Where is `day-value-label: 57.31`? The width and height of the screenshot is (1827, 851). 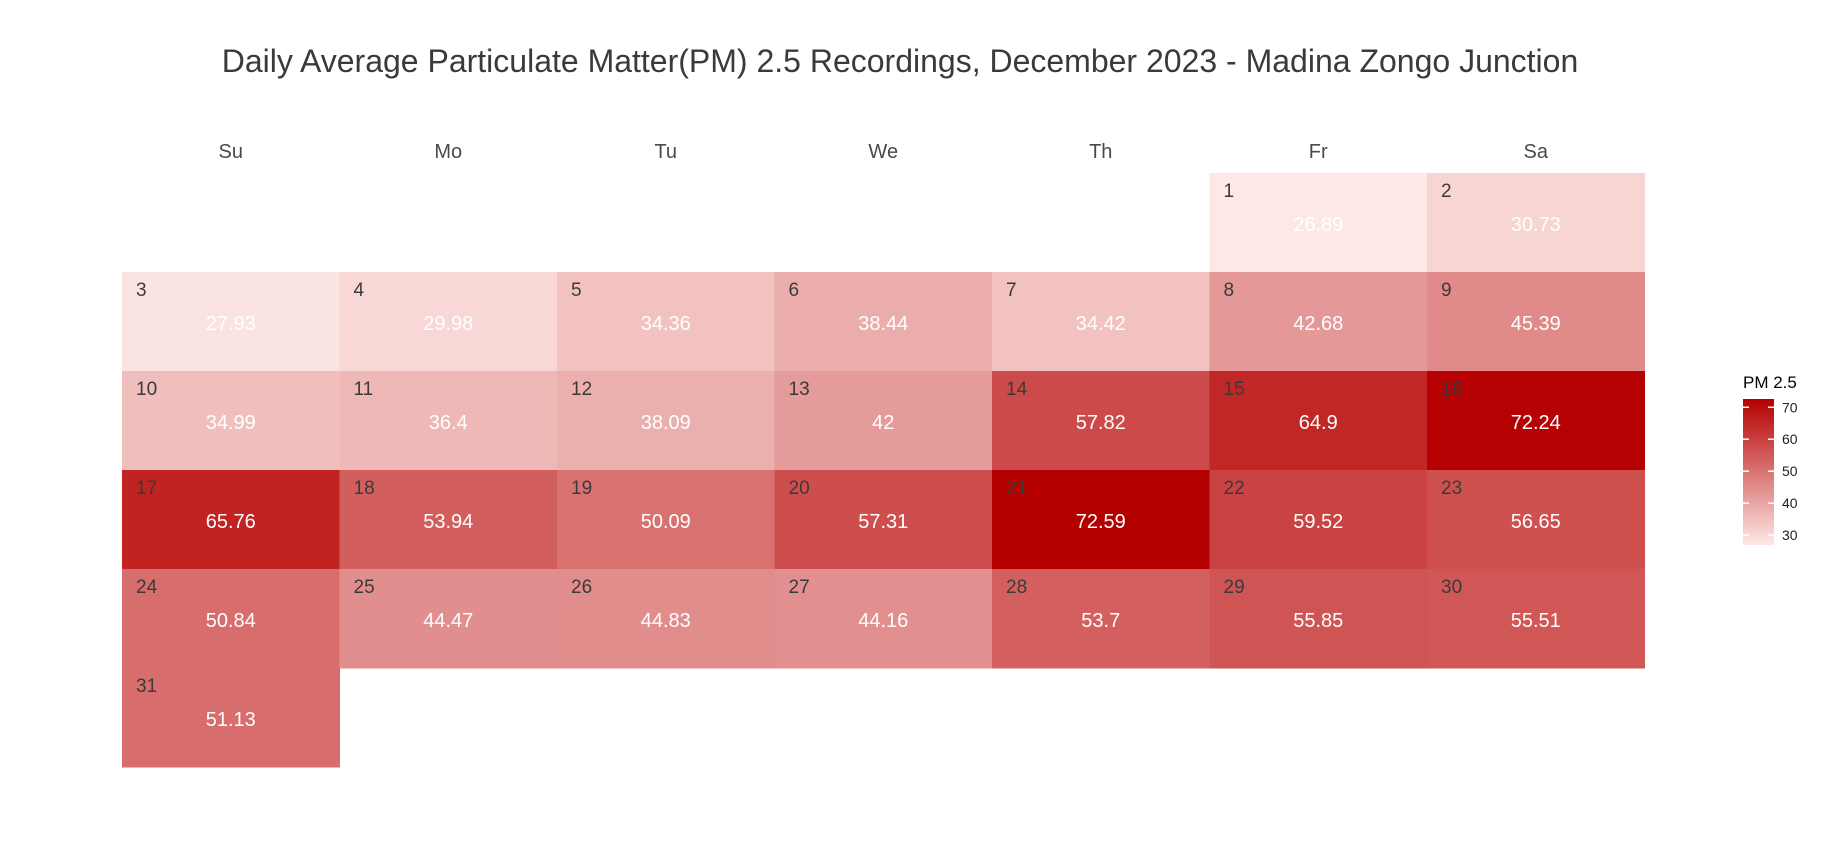
day-value-label: 57.31 is located at coordinates (883, 522).